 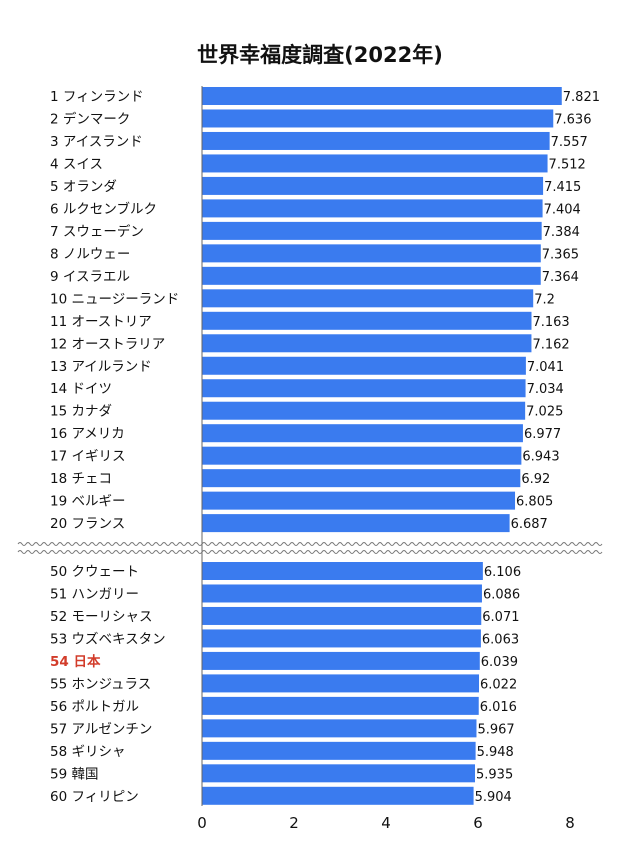 I want to click on category-label: 51 ハンガリー, so click(x=94, y=594).